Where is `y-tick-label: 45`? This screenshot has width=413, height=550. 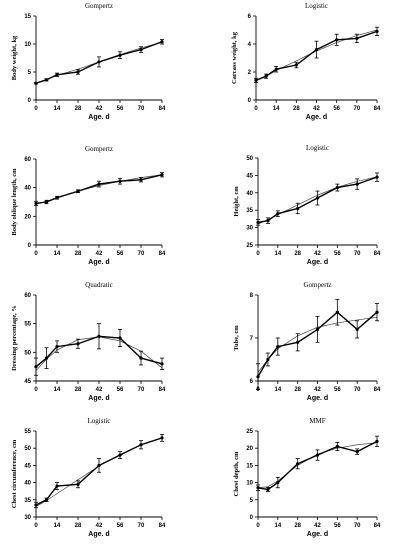 y-tick-label: 45 is located at coordinates (27, 382).